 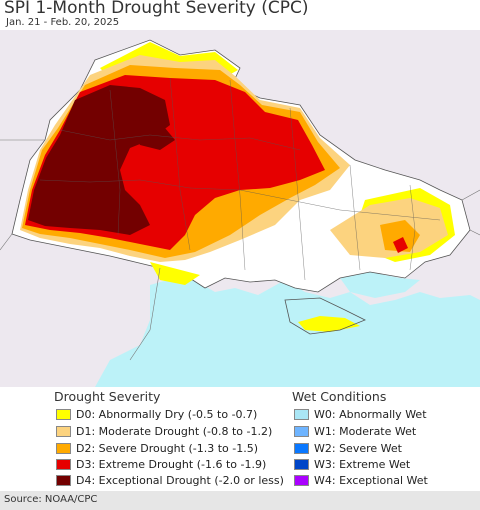 I want to click on wet-legend-title: Wet Conditions, so click(x=339, y=396).